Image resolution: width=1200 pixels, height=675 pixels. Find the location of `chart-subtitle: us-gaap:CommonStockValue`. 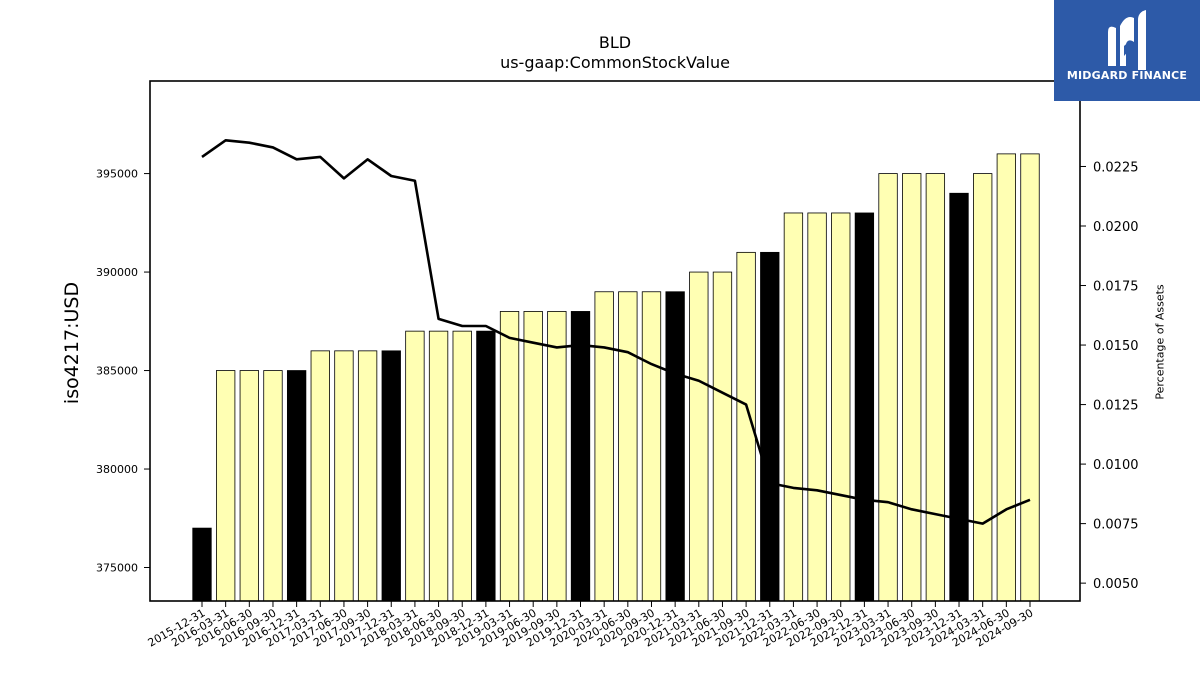

chart-subtitle: us-gaap:CommonStockValue is located at coordinates (615, 62).